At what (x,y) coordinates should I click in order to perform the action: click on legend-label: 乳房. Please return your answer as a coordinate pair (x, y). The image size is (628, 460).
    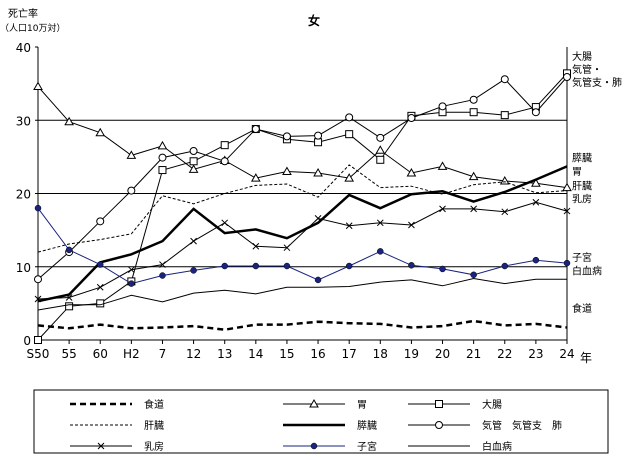
    Looking at the image, I should click on (154, 446).